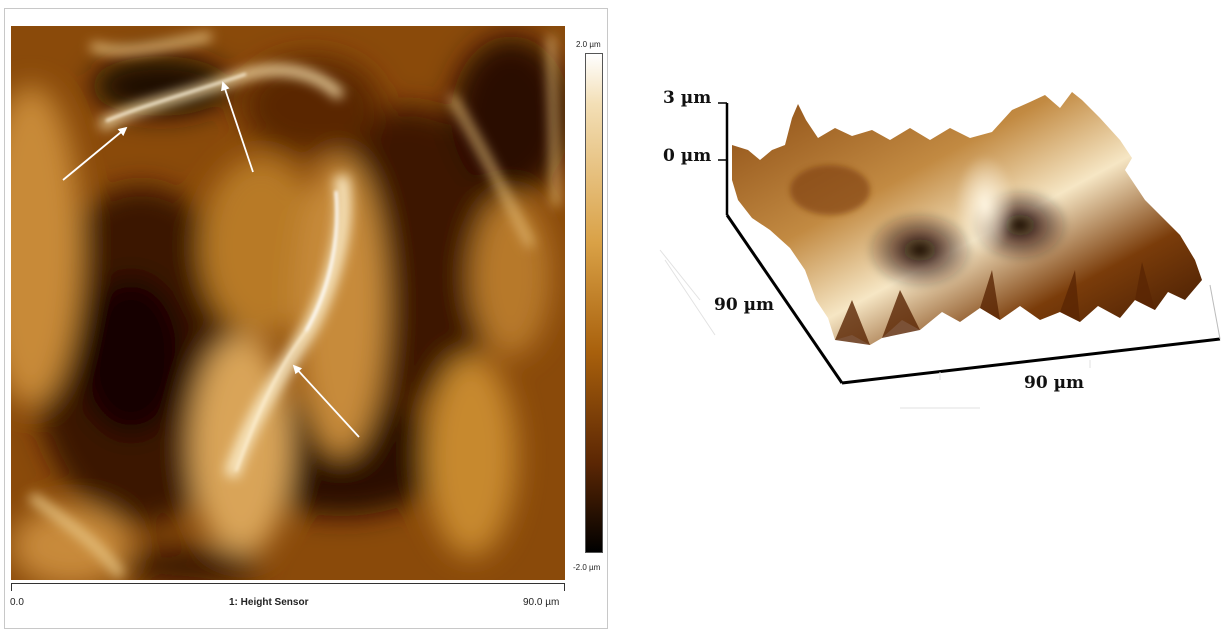  I want to click on x-size-label: 90 µm, so click(1054, 383).